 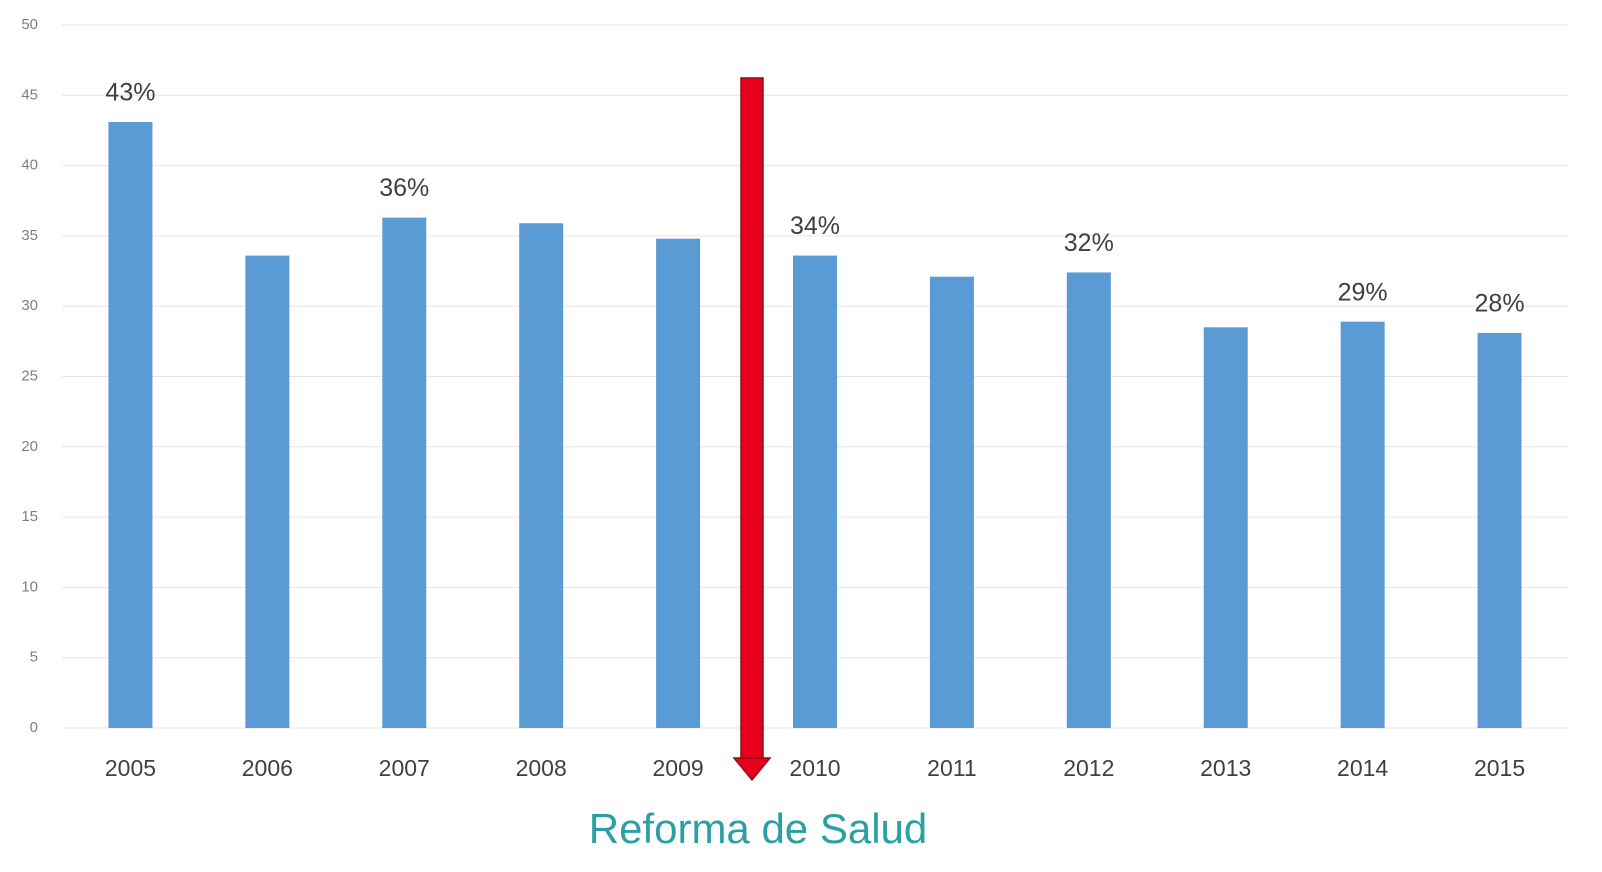 I want to click on data-label: 36%, so click(x=404, y=188).